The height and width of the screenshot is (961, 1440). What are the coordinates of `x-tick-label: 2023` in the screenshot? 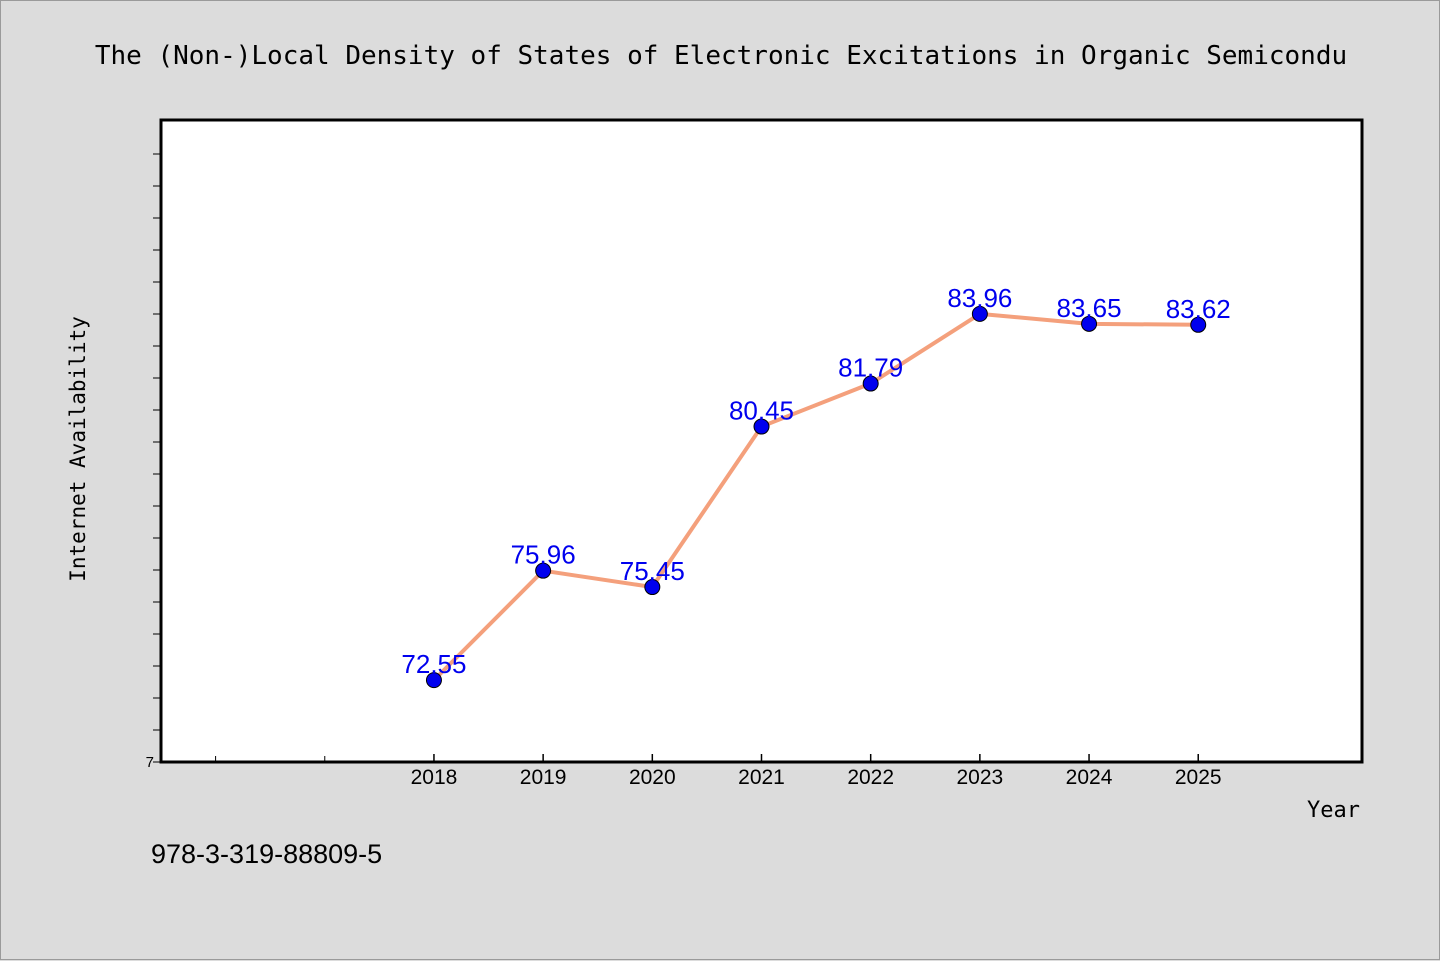 It's located at (980, 777).